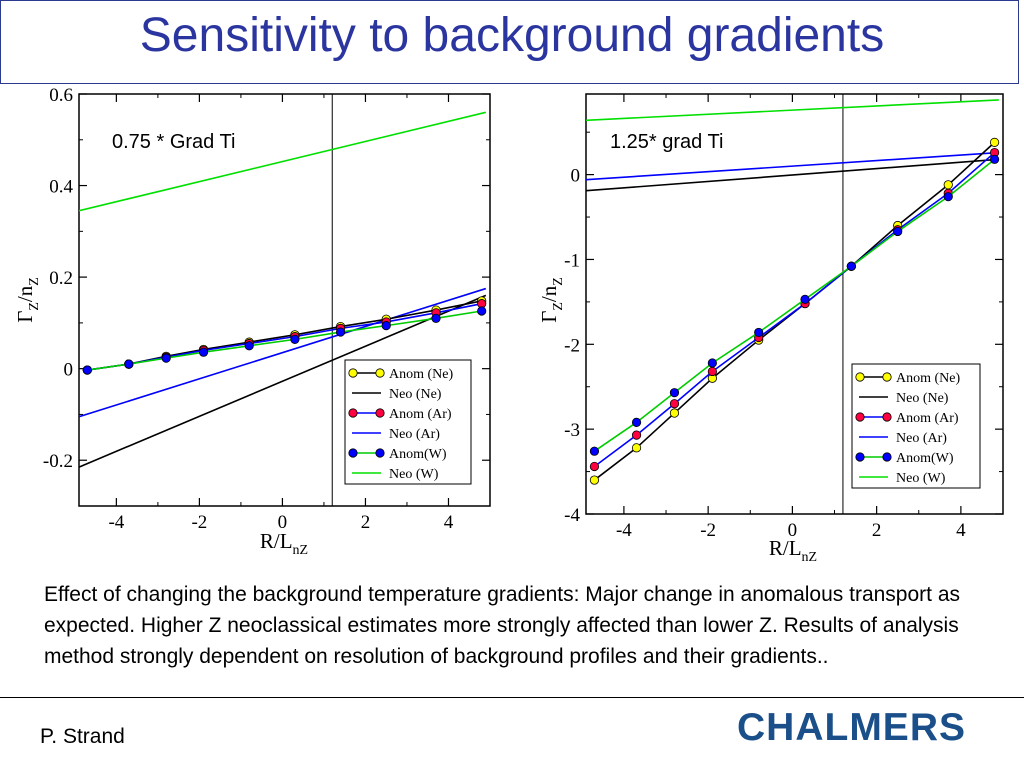  I want to click on x-axis-label: R/LnZ, so click(284, 543).